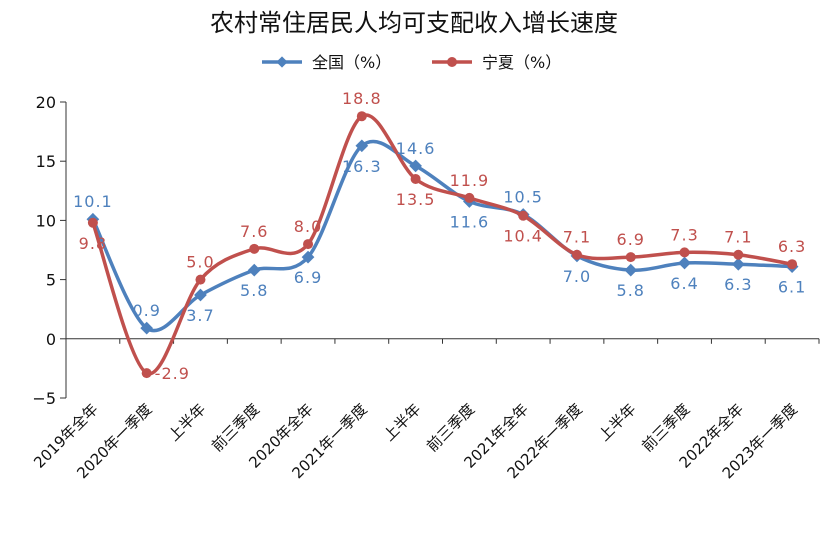  What do you see at coordinates (44, 398) in the screenshot?
I see `y-tick-label: −5` at bounding box center [44, 398].